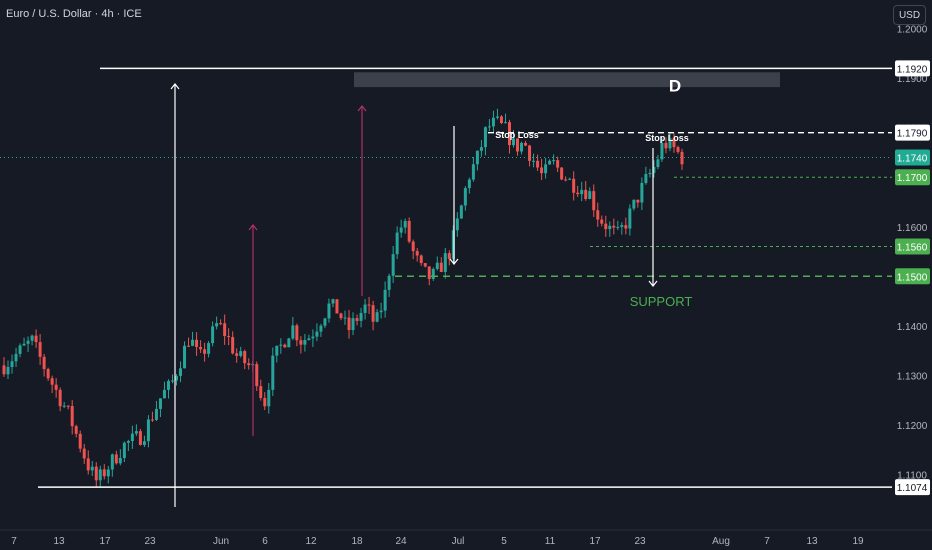 The image size is (932, 550). What do you see at coordinates (909, 15) in the screenshot?
I see `currency-button: USD` at bounding box center [909, 15].